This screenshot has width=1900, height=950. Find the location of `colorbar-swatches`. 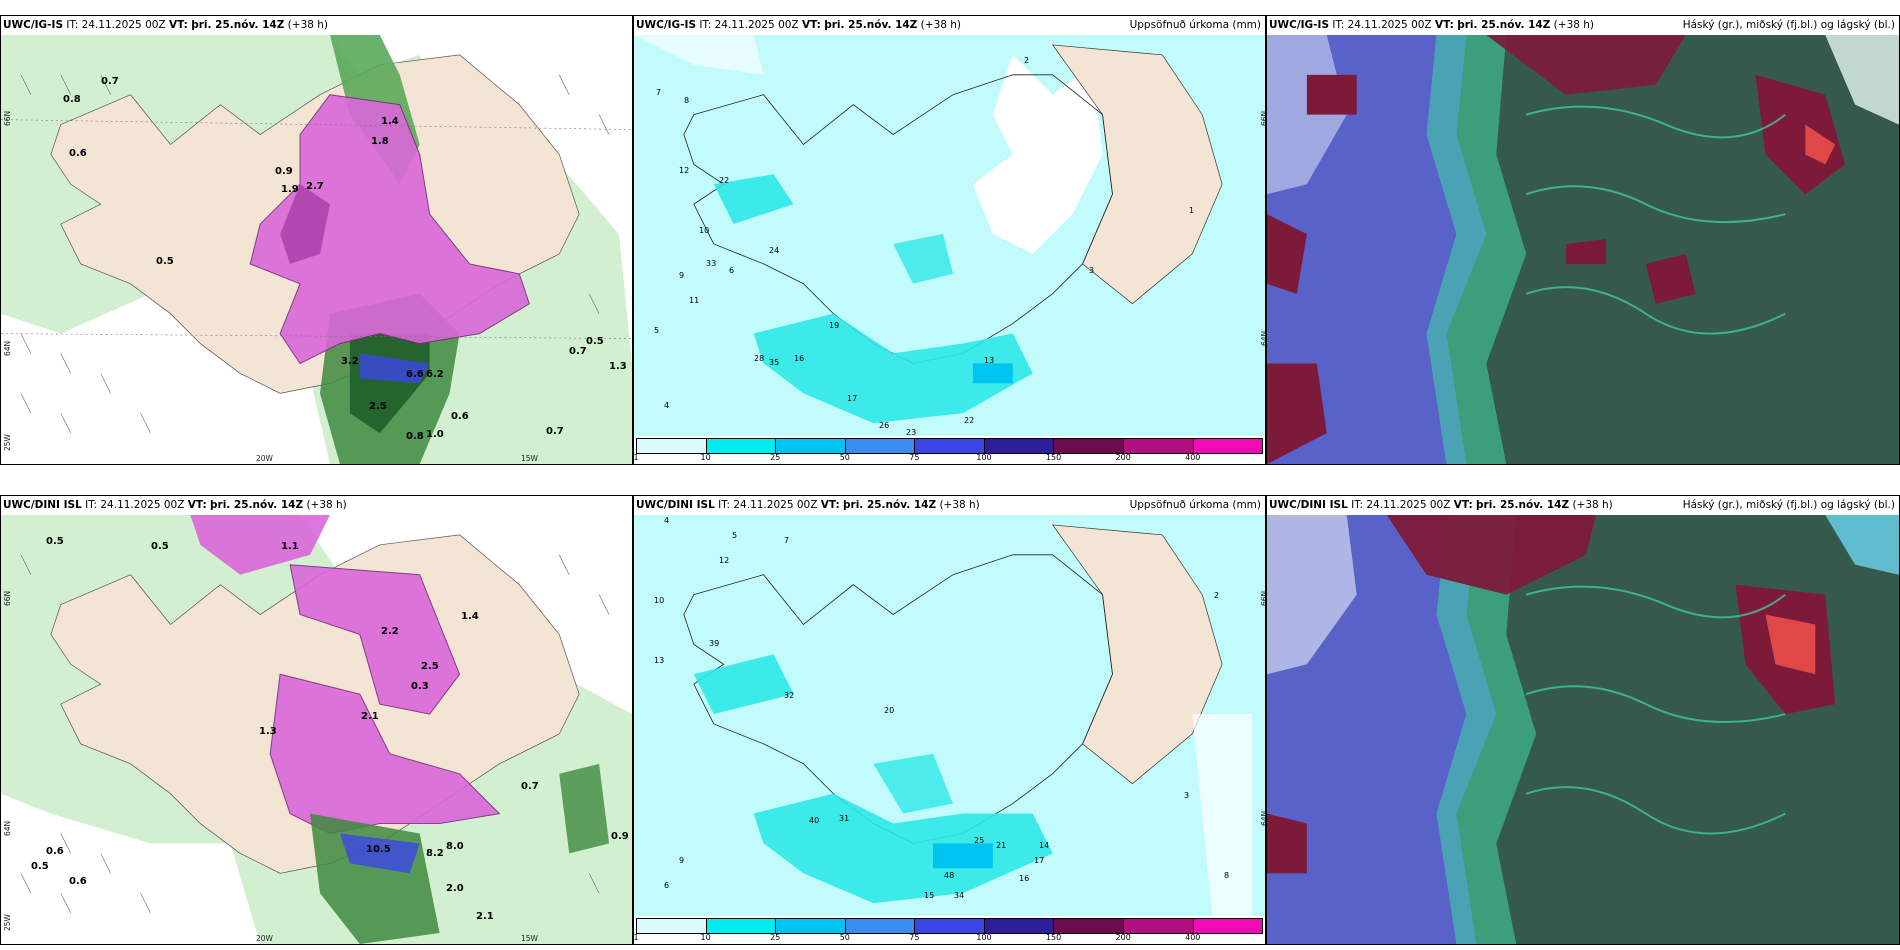

colorbar-swatches is located at coordinates (949, 446).